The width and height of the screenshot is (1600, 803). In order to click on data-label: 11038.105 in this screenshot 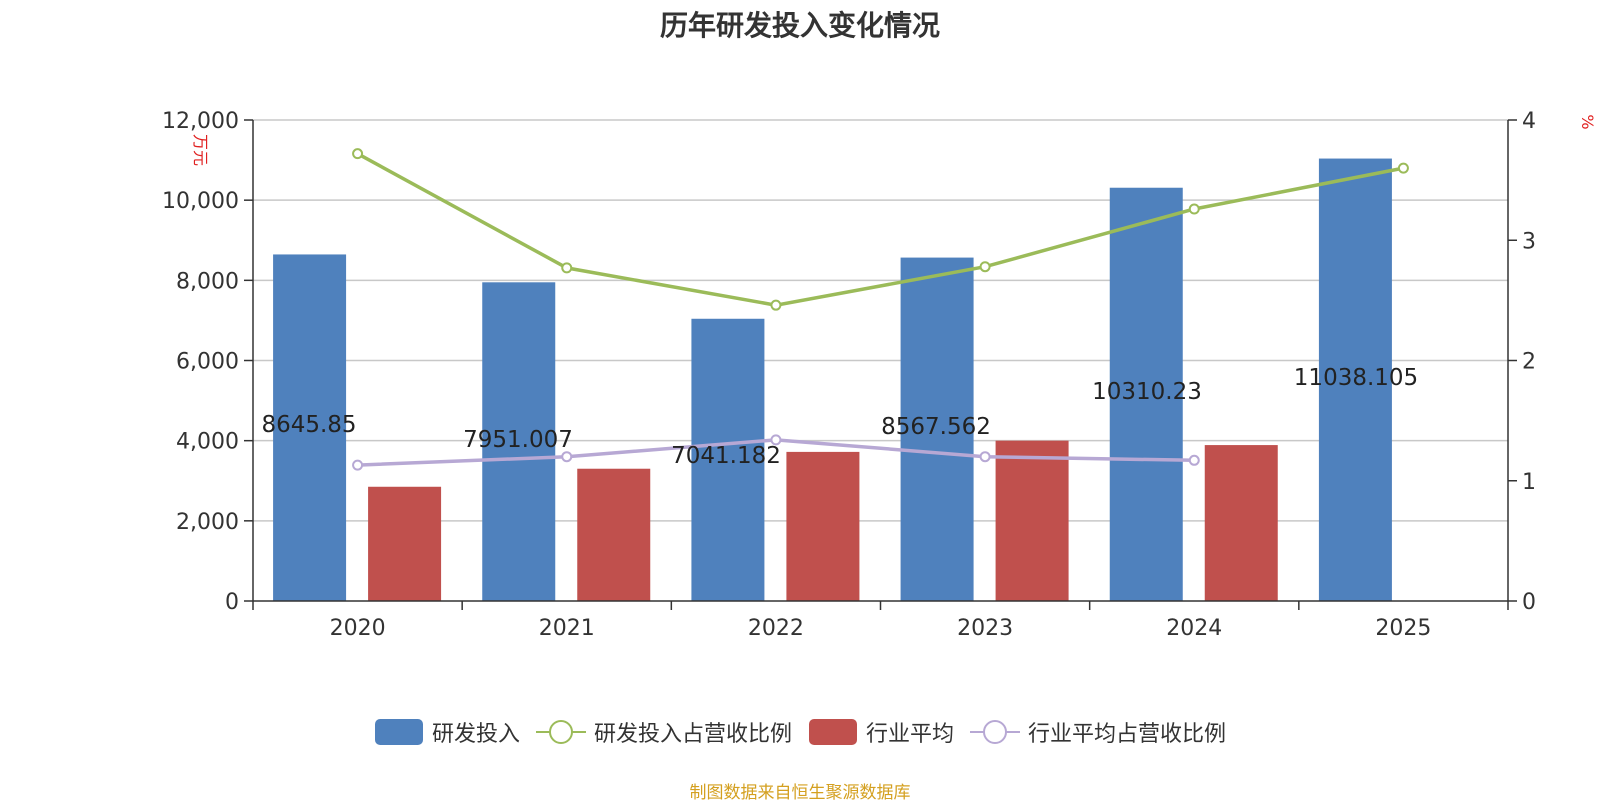, I will do `click(1356, 378)`.